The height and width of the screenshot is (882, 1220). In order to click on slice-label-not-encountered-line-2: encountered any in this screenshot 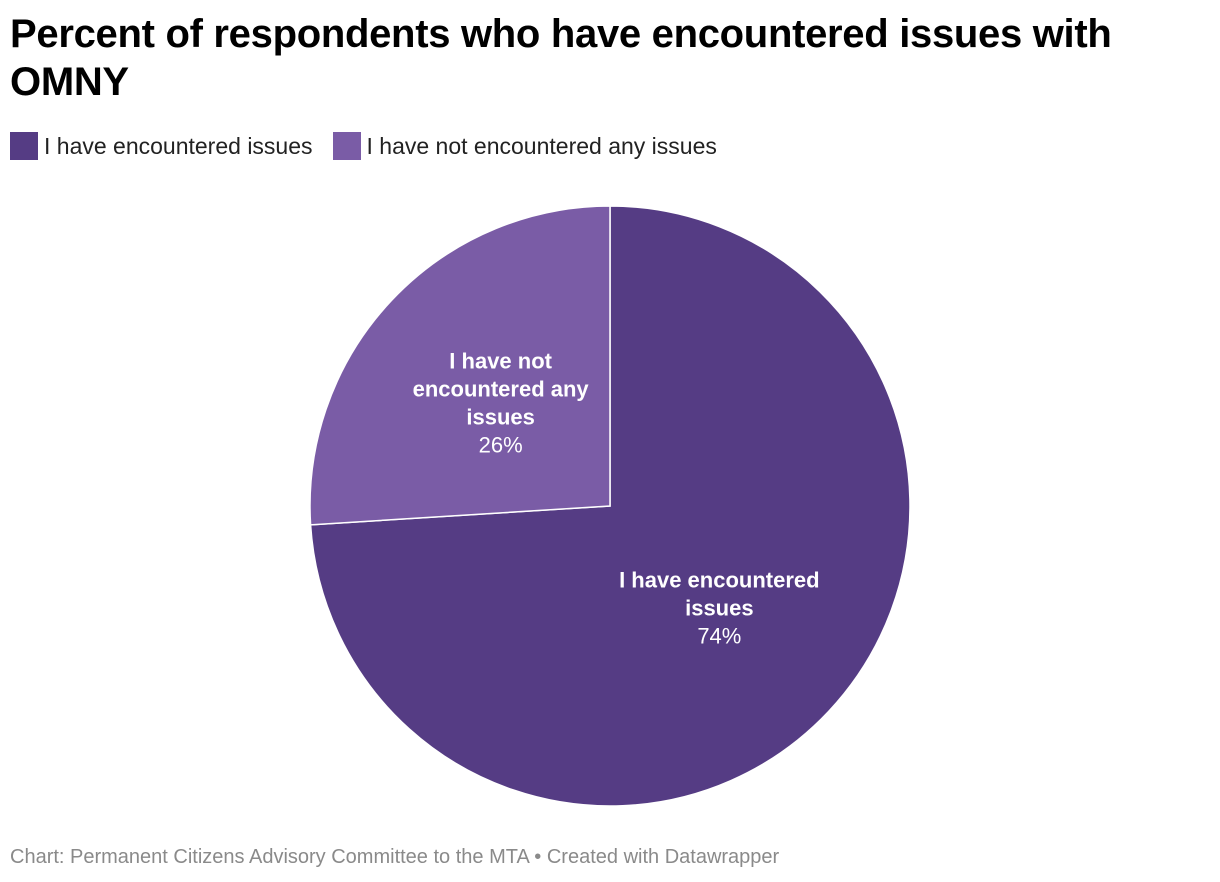, I will do `click(501, 388)`.